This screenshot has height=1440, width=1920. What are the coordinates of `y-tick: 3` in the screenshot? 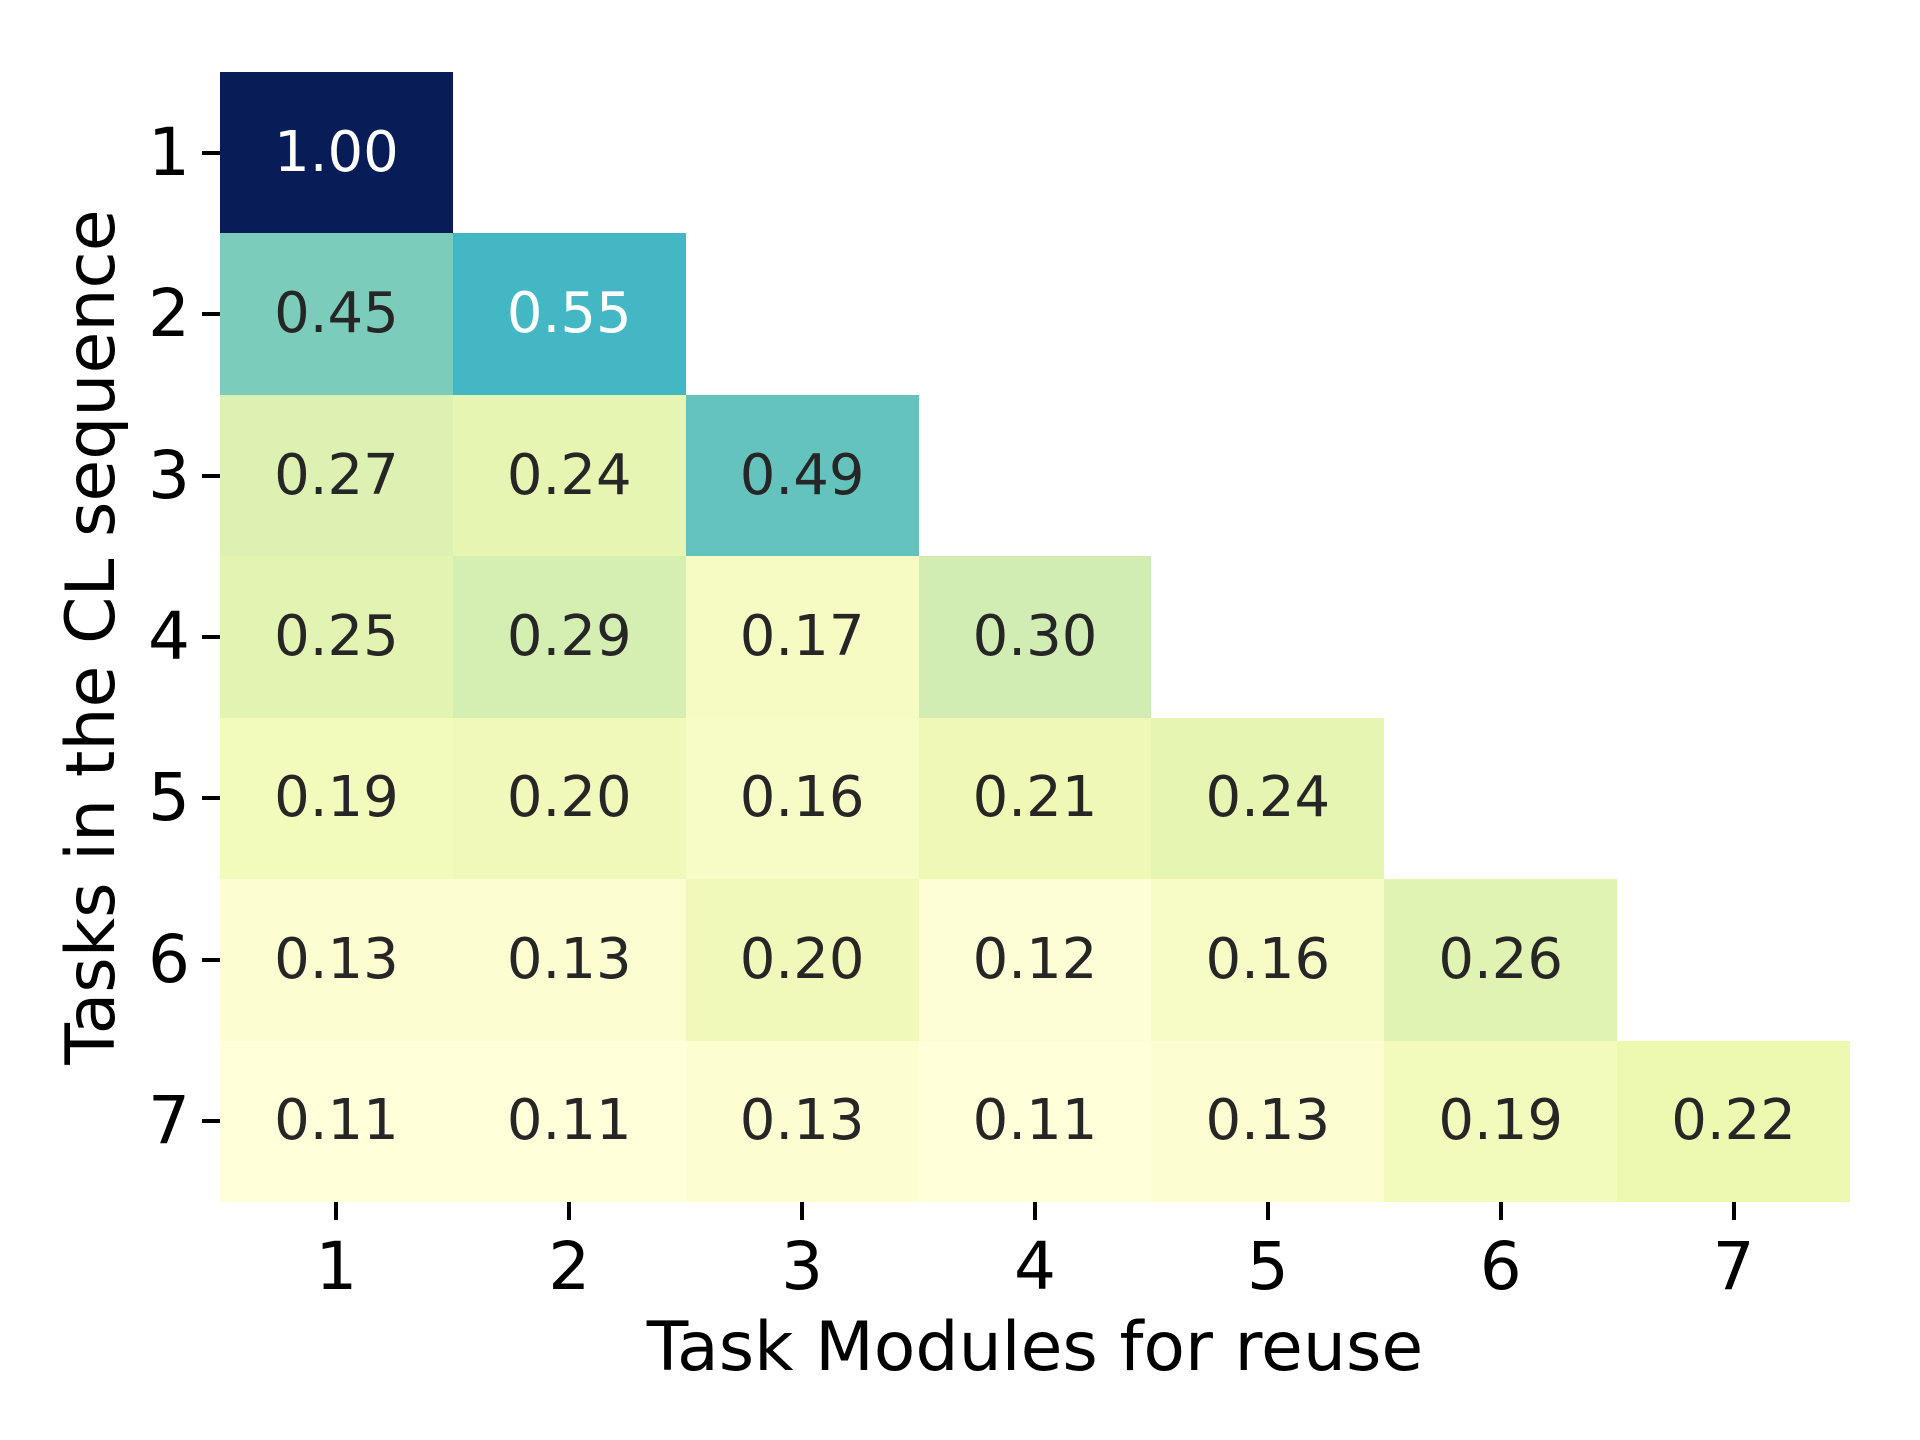 It's located at (184, 475).